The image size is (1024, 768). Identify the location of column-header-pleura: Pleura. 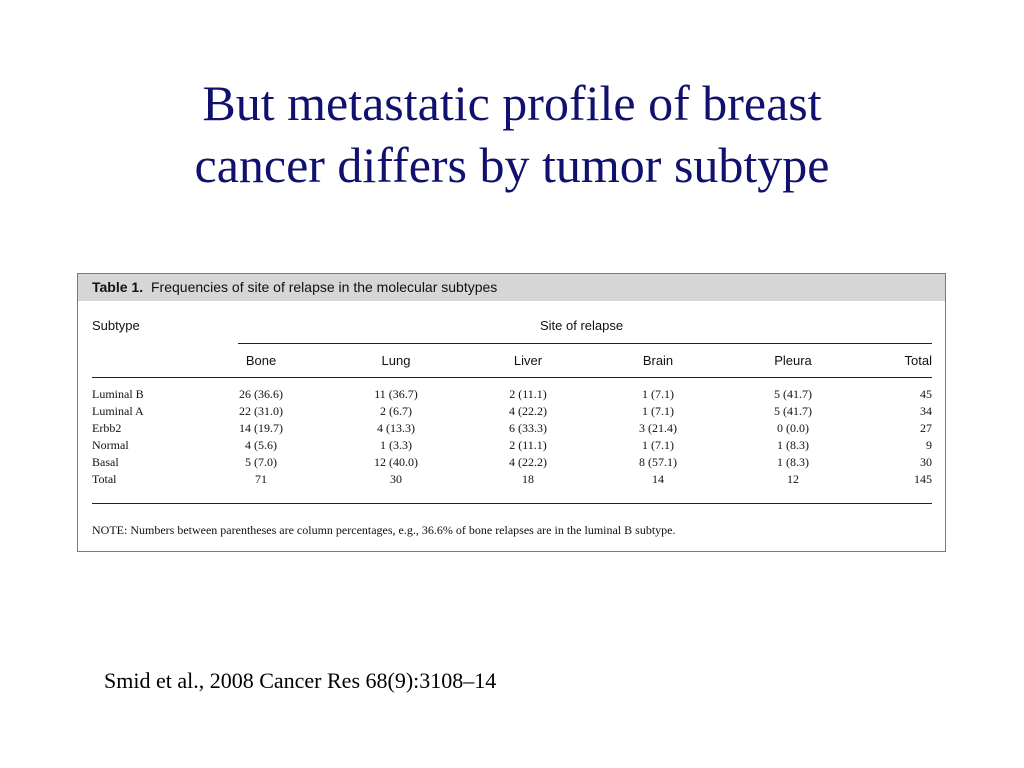
(793, 360).